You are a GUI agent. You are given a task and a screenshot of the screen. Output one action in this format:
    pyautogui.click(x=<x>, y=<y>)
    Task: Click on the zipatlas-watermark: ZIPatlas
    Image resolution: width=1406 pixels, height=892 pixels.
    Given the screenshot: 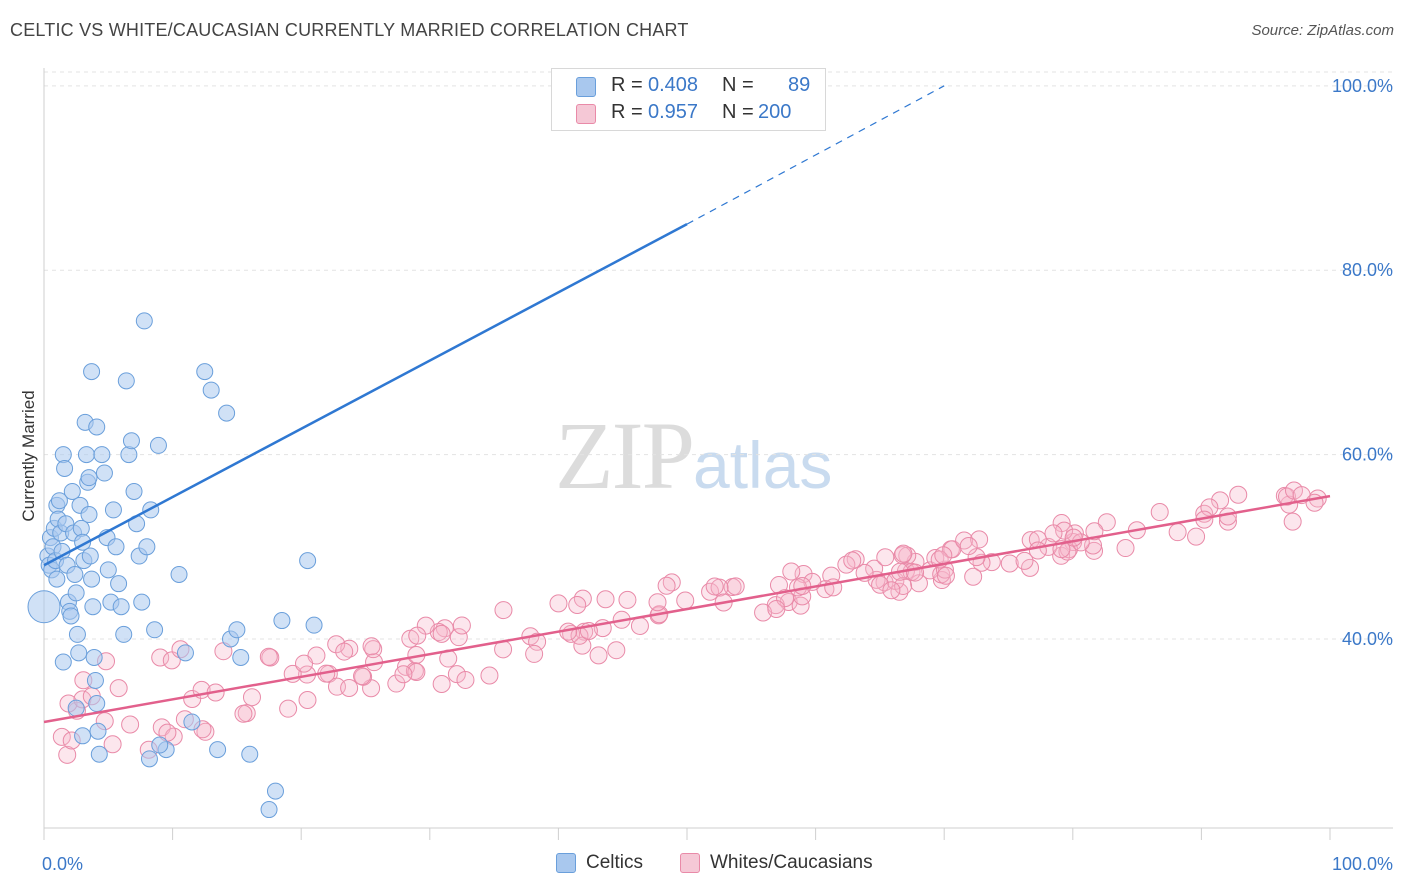 What is the action you would take?
    pyautogui.click(x=693, y=455)
    